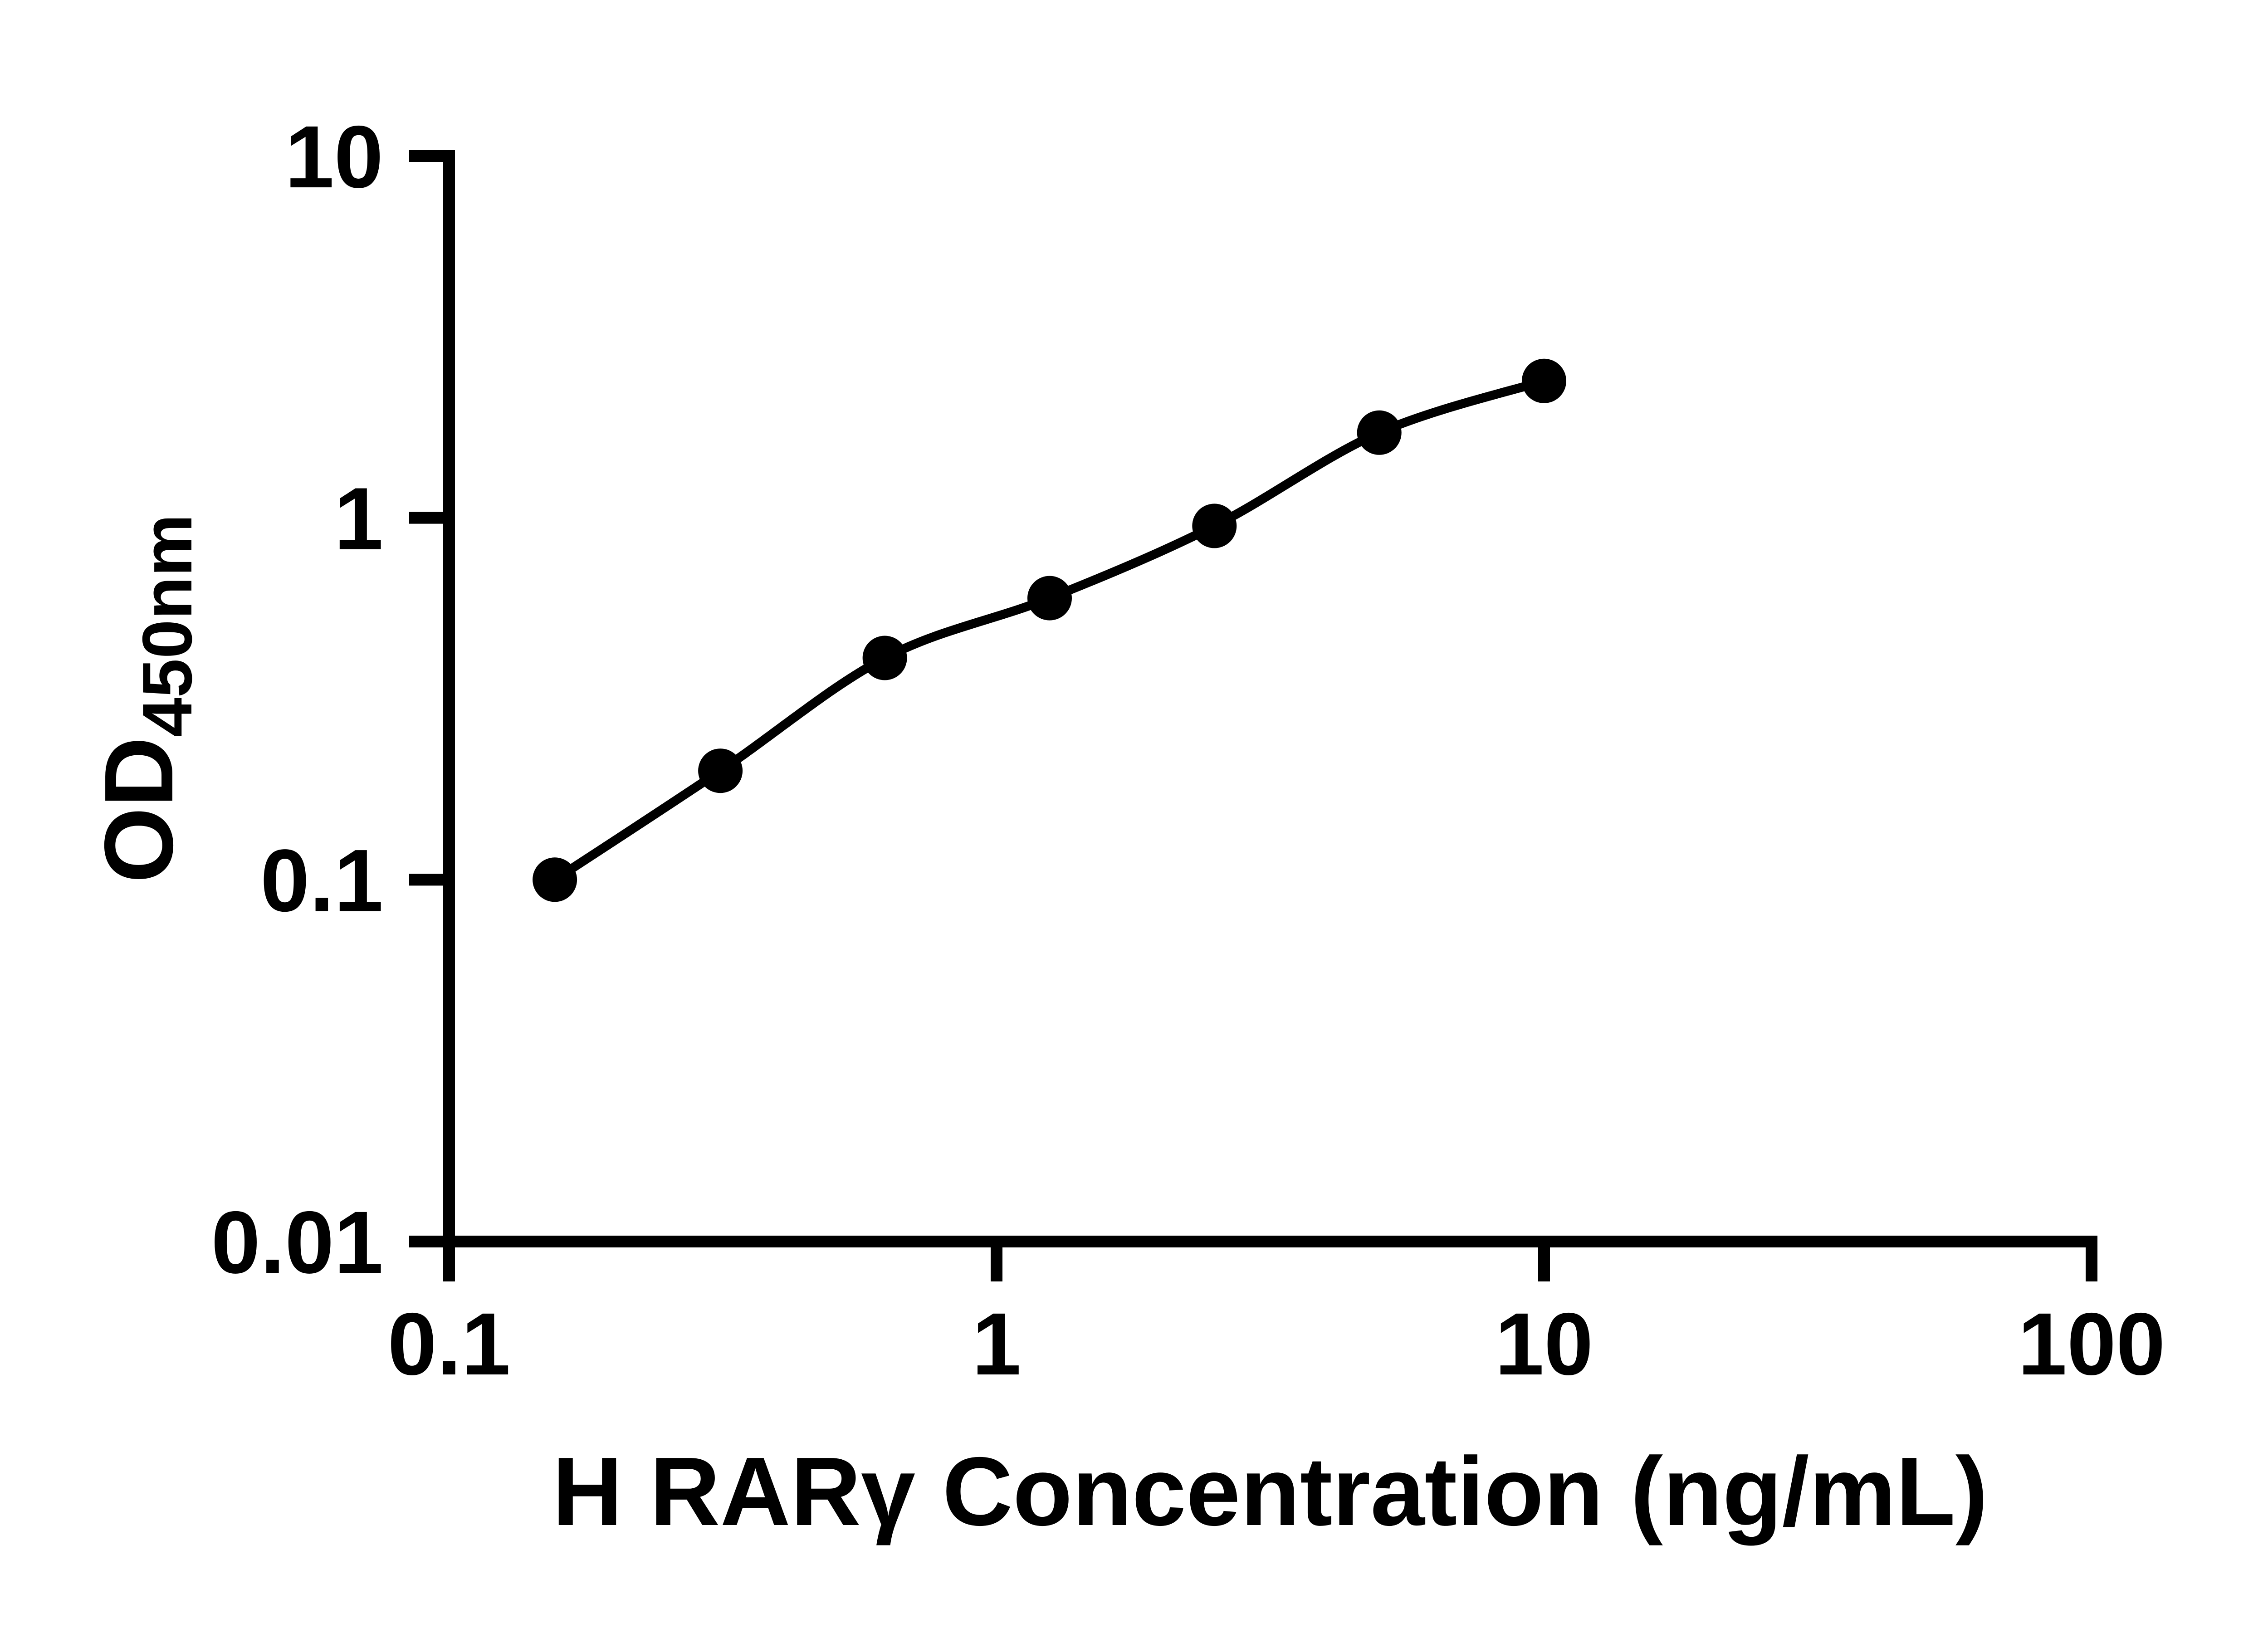 The image size is (2268, 1633). Describe the element at coordinates (1276, 1317) in the screenshot. I see `x-ticks-group: 0.1 1 10 100` at that location.